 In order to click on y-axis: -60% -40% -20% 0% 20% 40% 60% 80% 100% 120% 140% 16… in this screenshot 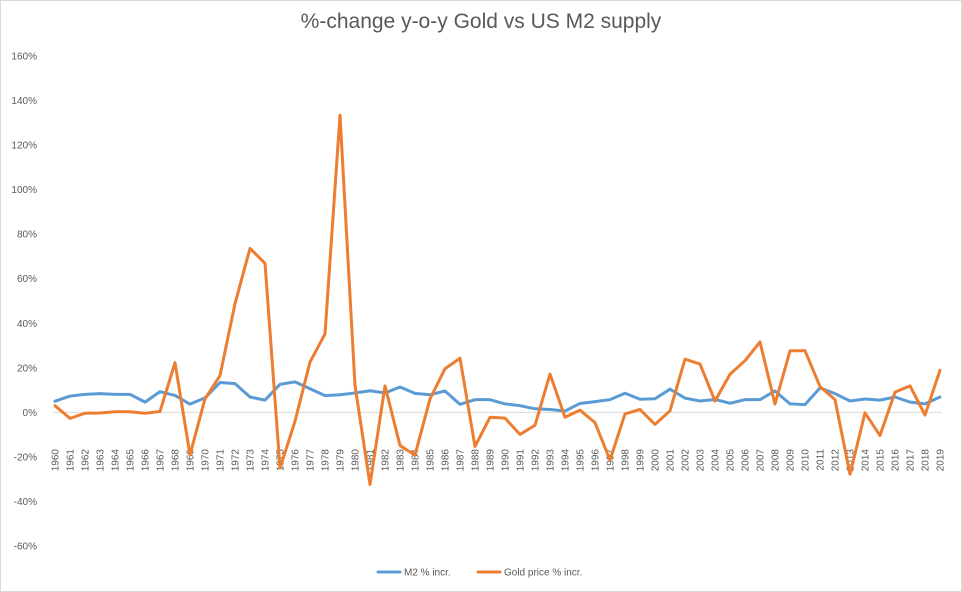, I will do `click(24, 302)`.